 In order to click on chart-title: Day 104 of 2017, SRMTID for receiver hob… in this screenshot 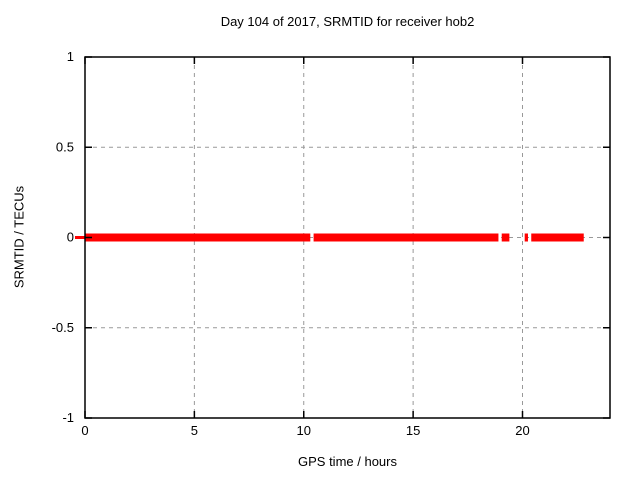, I will do `click(347, 21)`.